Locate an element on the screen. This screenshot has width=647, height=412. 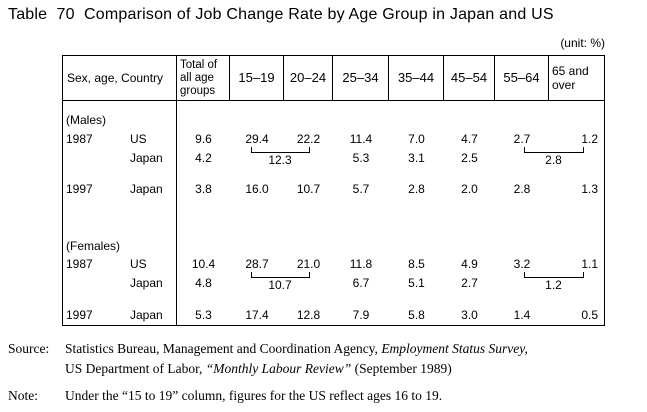
value-cell: 7.9 is located at coordinates (361, 314).